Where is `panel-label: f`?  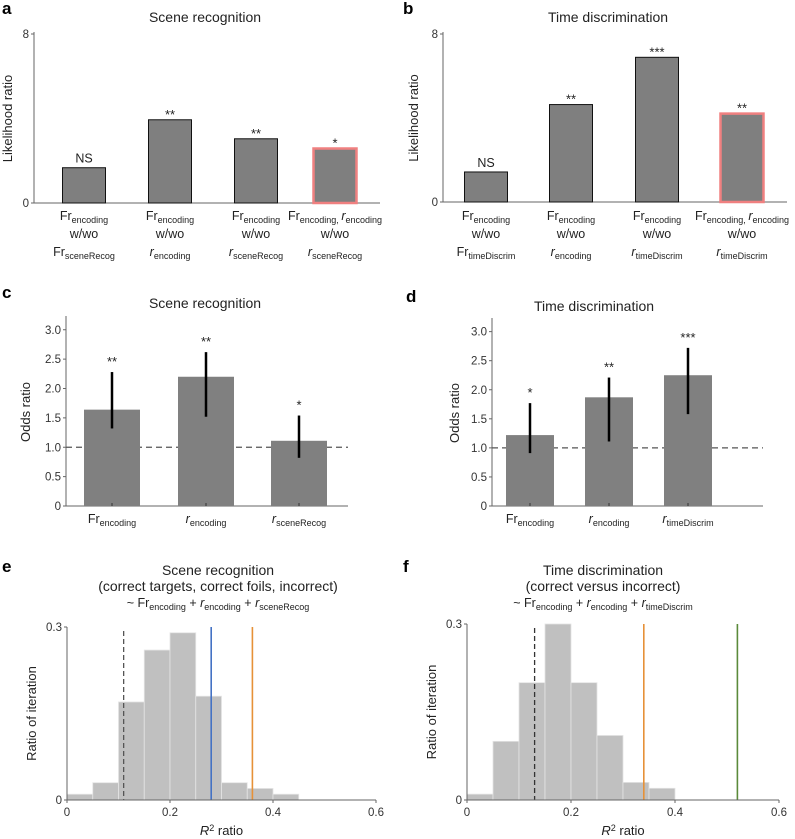
panel-label: f is located at coordinates (406, 566).